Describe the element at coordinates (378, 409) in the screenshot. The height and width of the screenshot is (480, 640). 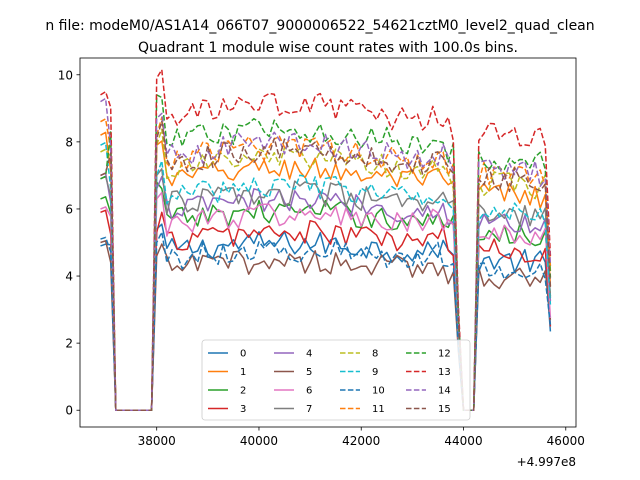
I see `legend-label-11: 11` at that location.